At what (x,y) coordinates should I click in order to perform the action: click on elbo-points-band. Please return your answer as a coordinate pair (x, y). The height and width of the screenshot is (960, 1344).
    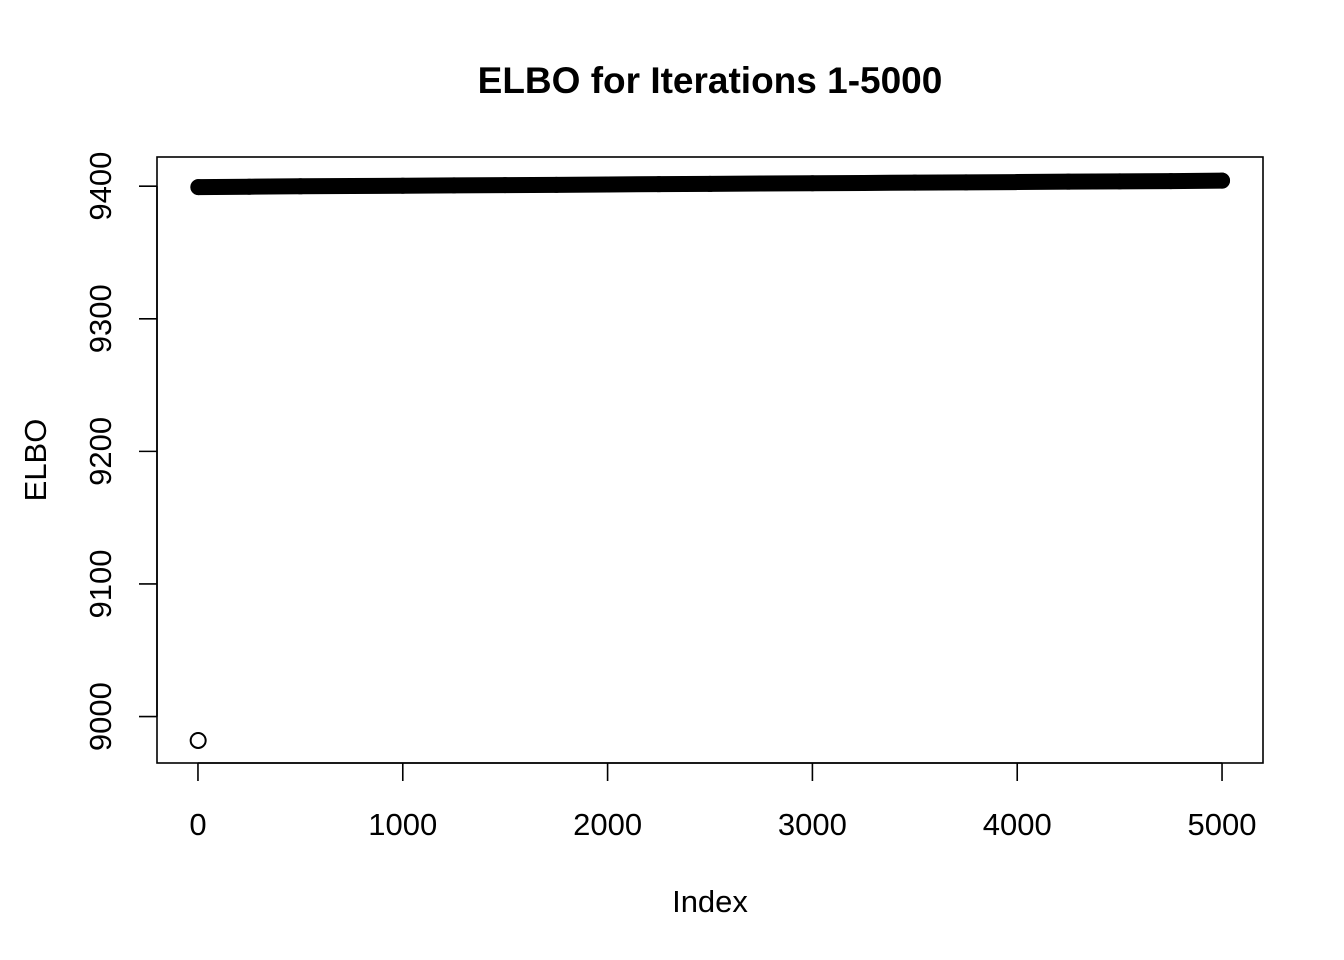
    Looking at the image, I should click on (710, 184).